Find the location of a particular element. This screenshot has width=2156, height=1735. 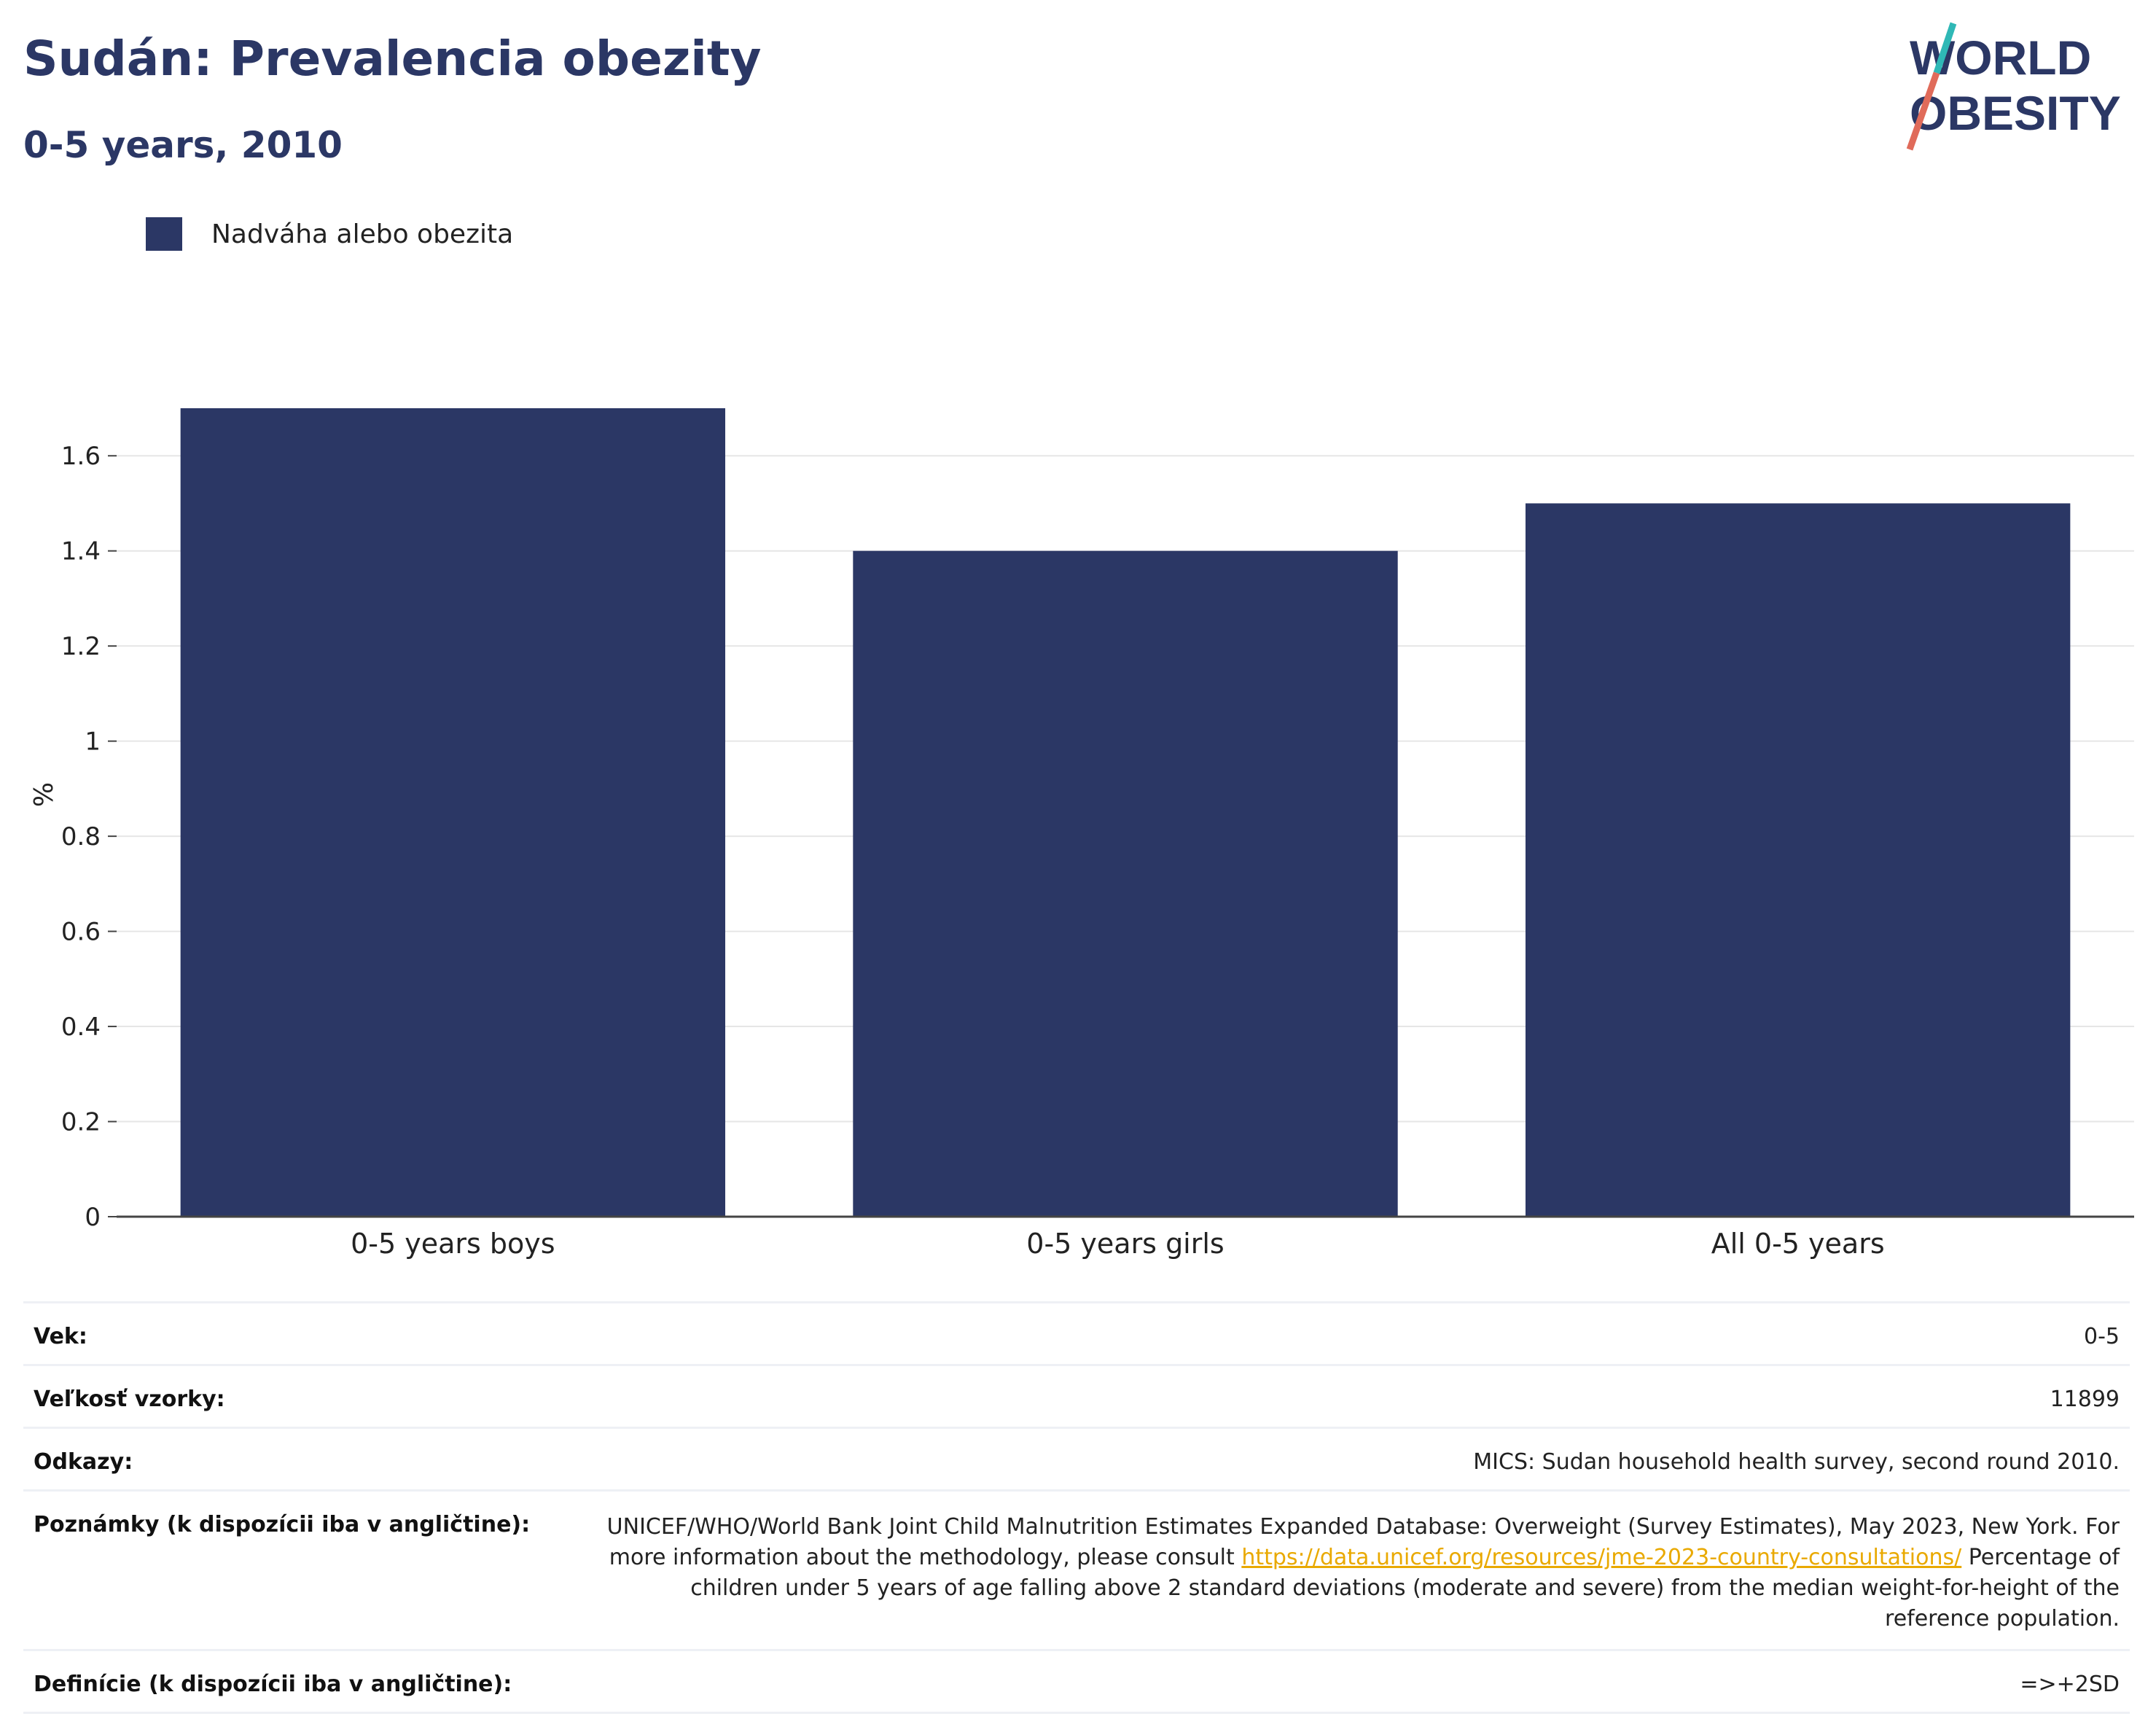

y-tick-label: 0.6 is located at coordinates (81, 933).